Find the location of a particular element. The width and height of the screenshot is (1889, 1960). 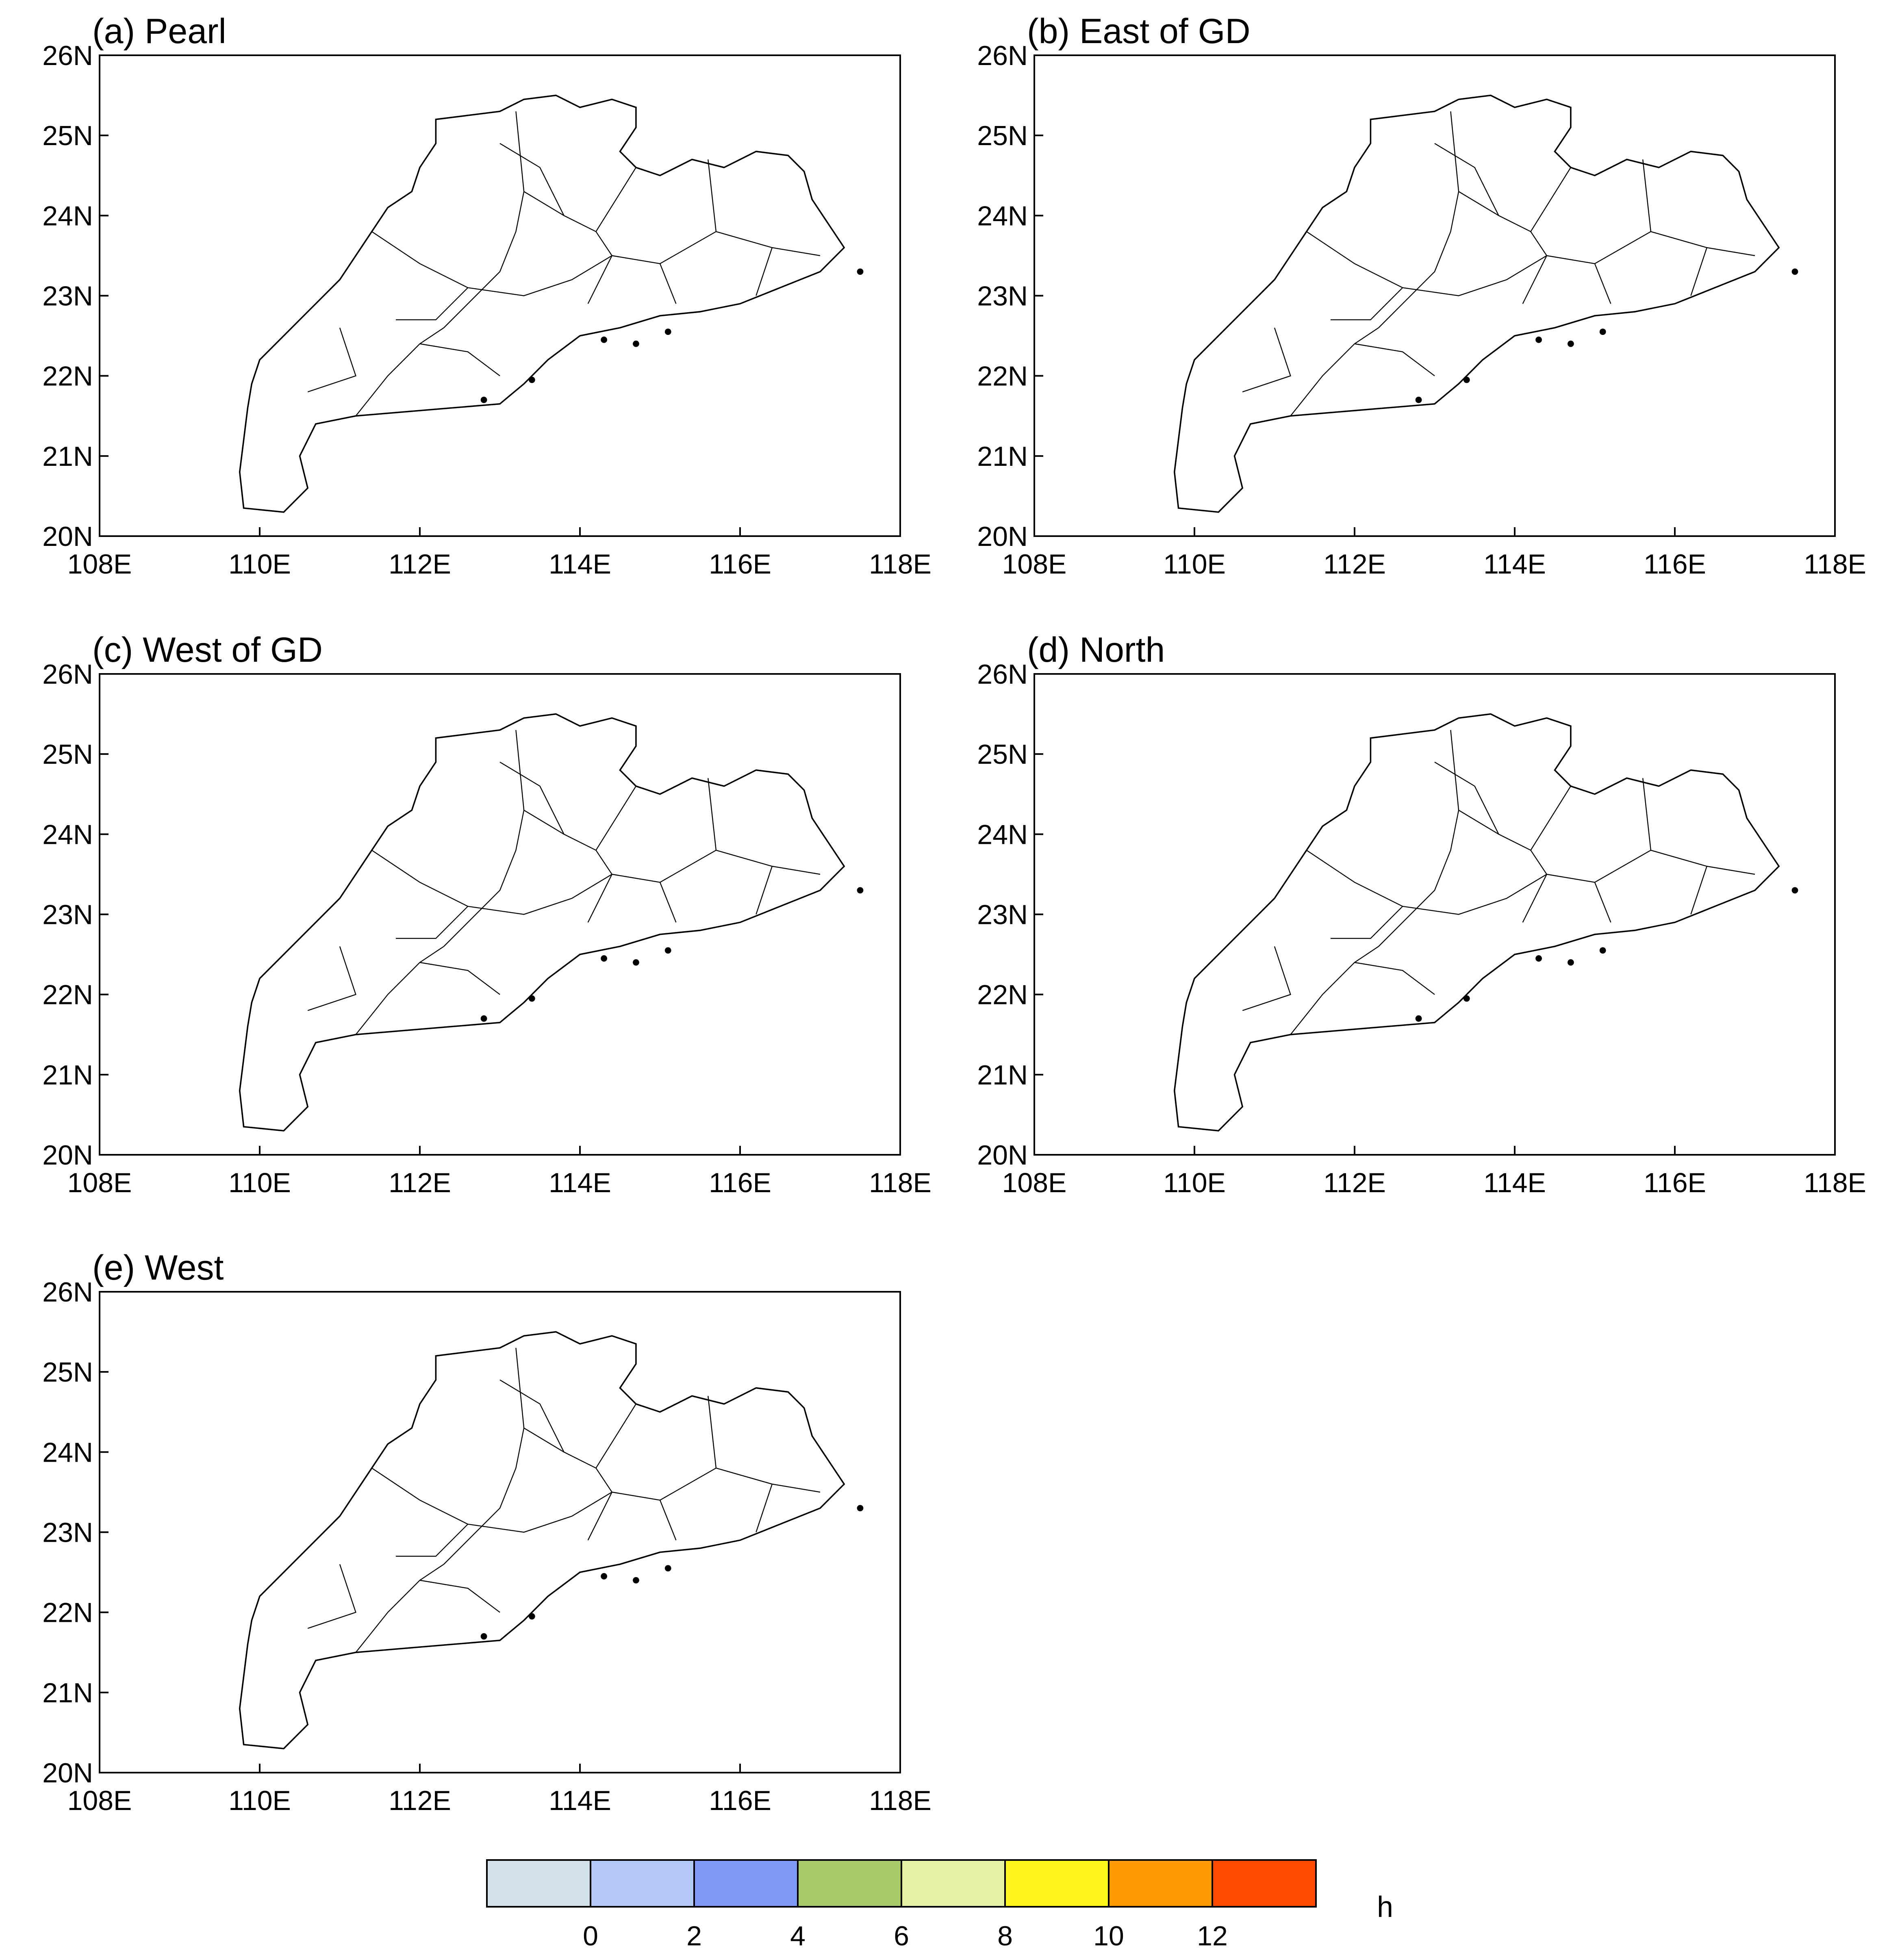

lat-tick-label: 26N is located at coordinates (68, 674).